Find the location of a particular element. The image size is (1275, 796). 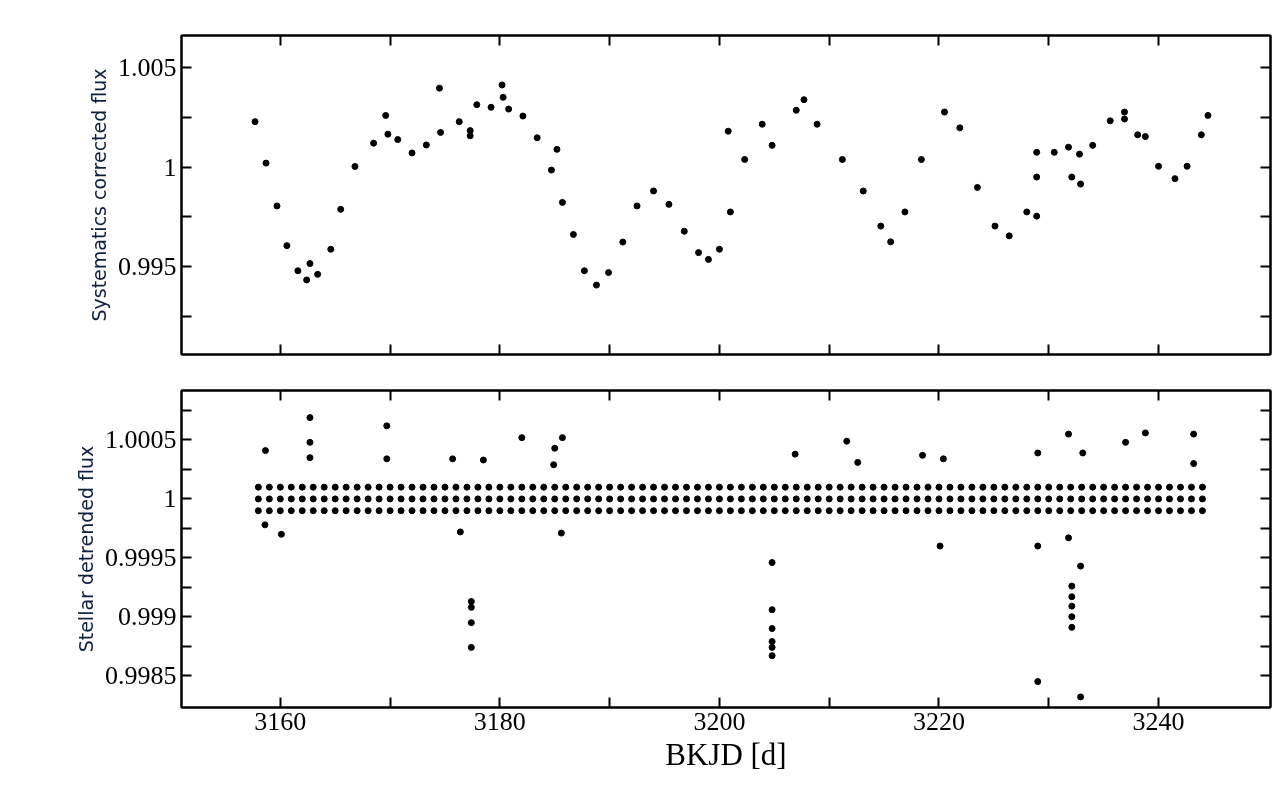

x-tick-label: 3220 is located at coordinates (938, 721).